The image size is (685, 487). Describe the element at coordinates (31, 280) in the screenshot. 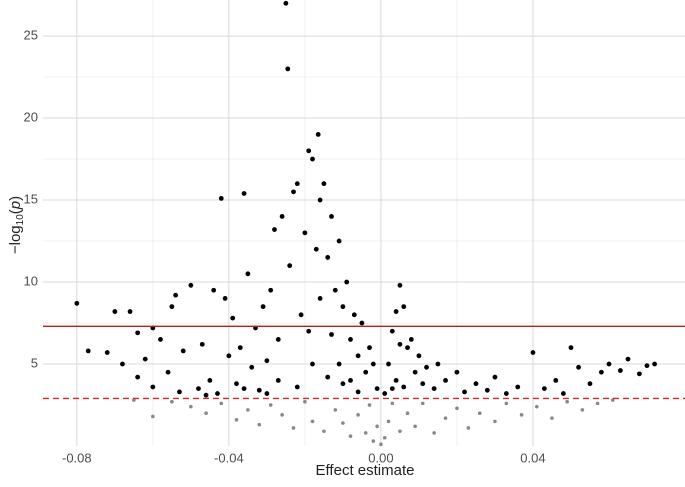

I see `y-tick-label: 10` at that location.